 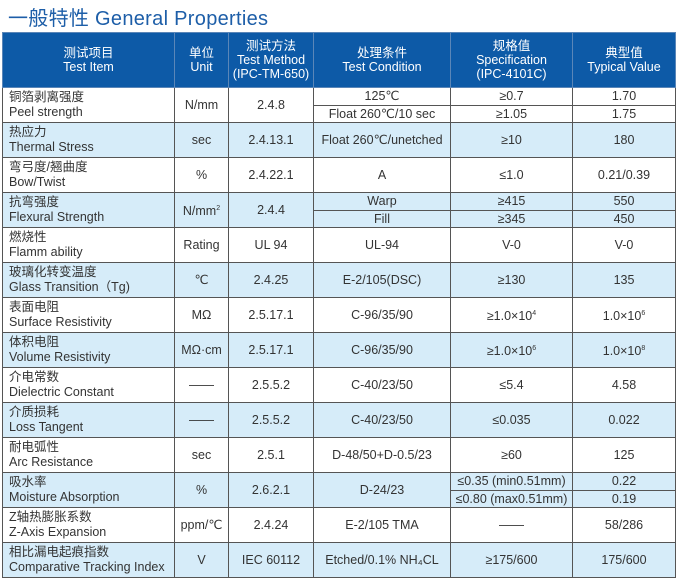 What do you see at coordinates (511, 218) in the screenshot?
I see `spec: ≥345` at bounding box center [511, 218].